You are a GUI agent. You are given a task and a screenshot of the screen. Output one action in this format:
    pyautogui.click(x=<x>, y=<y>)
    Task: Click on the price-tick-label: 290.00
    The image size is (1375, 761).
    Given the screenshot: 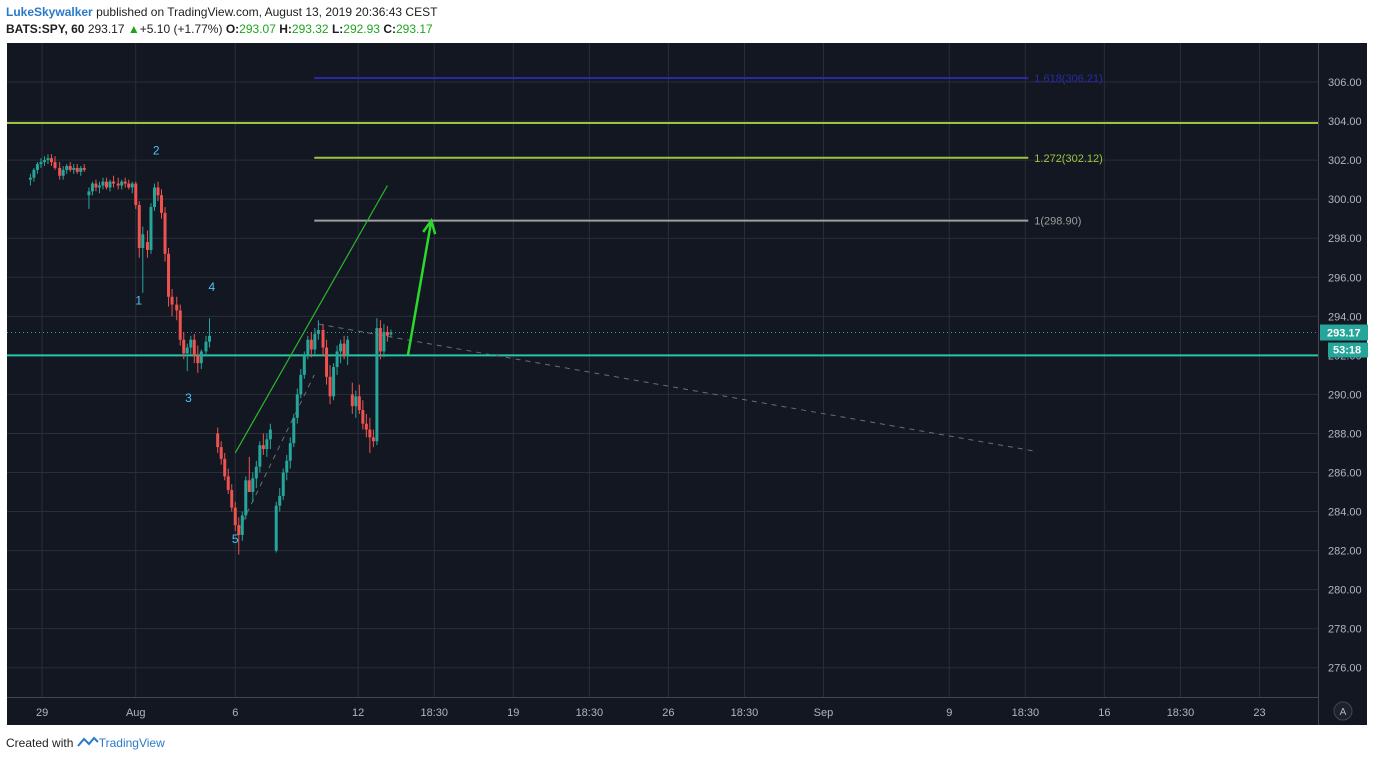 What is the action you would take?
    pyautogui.click(x=1345, y=395)
    